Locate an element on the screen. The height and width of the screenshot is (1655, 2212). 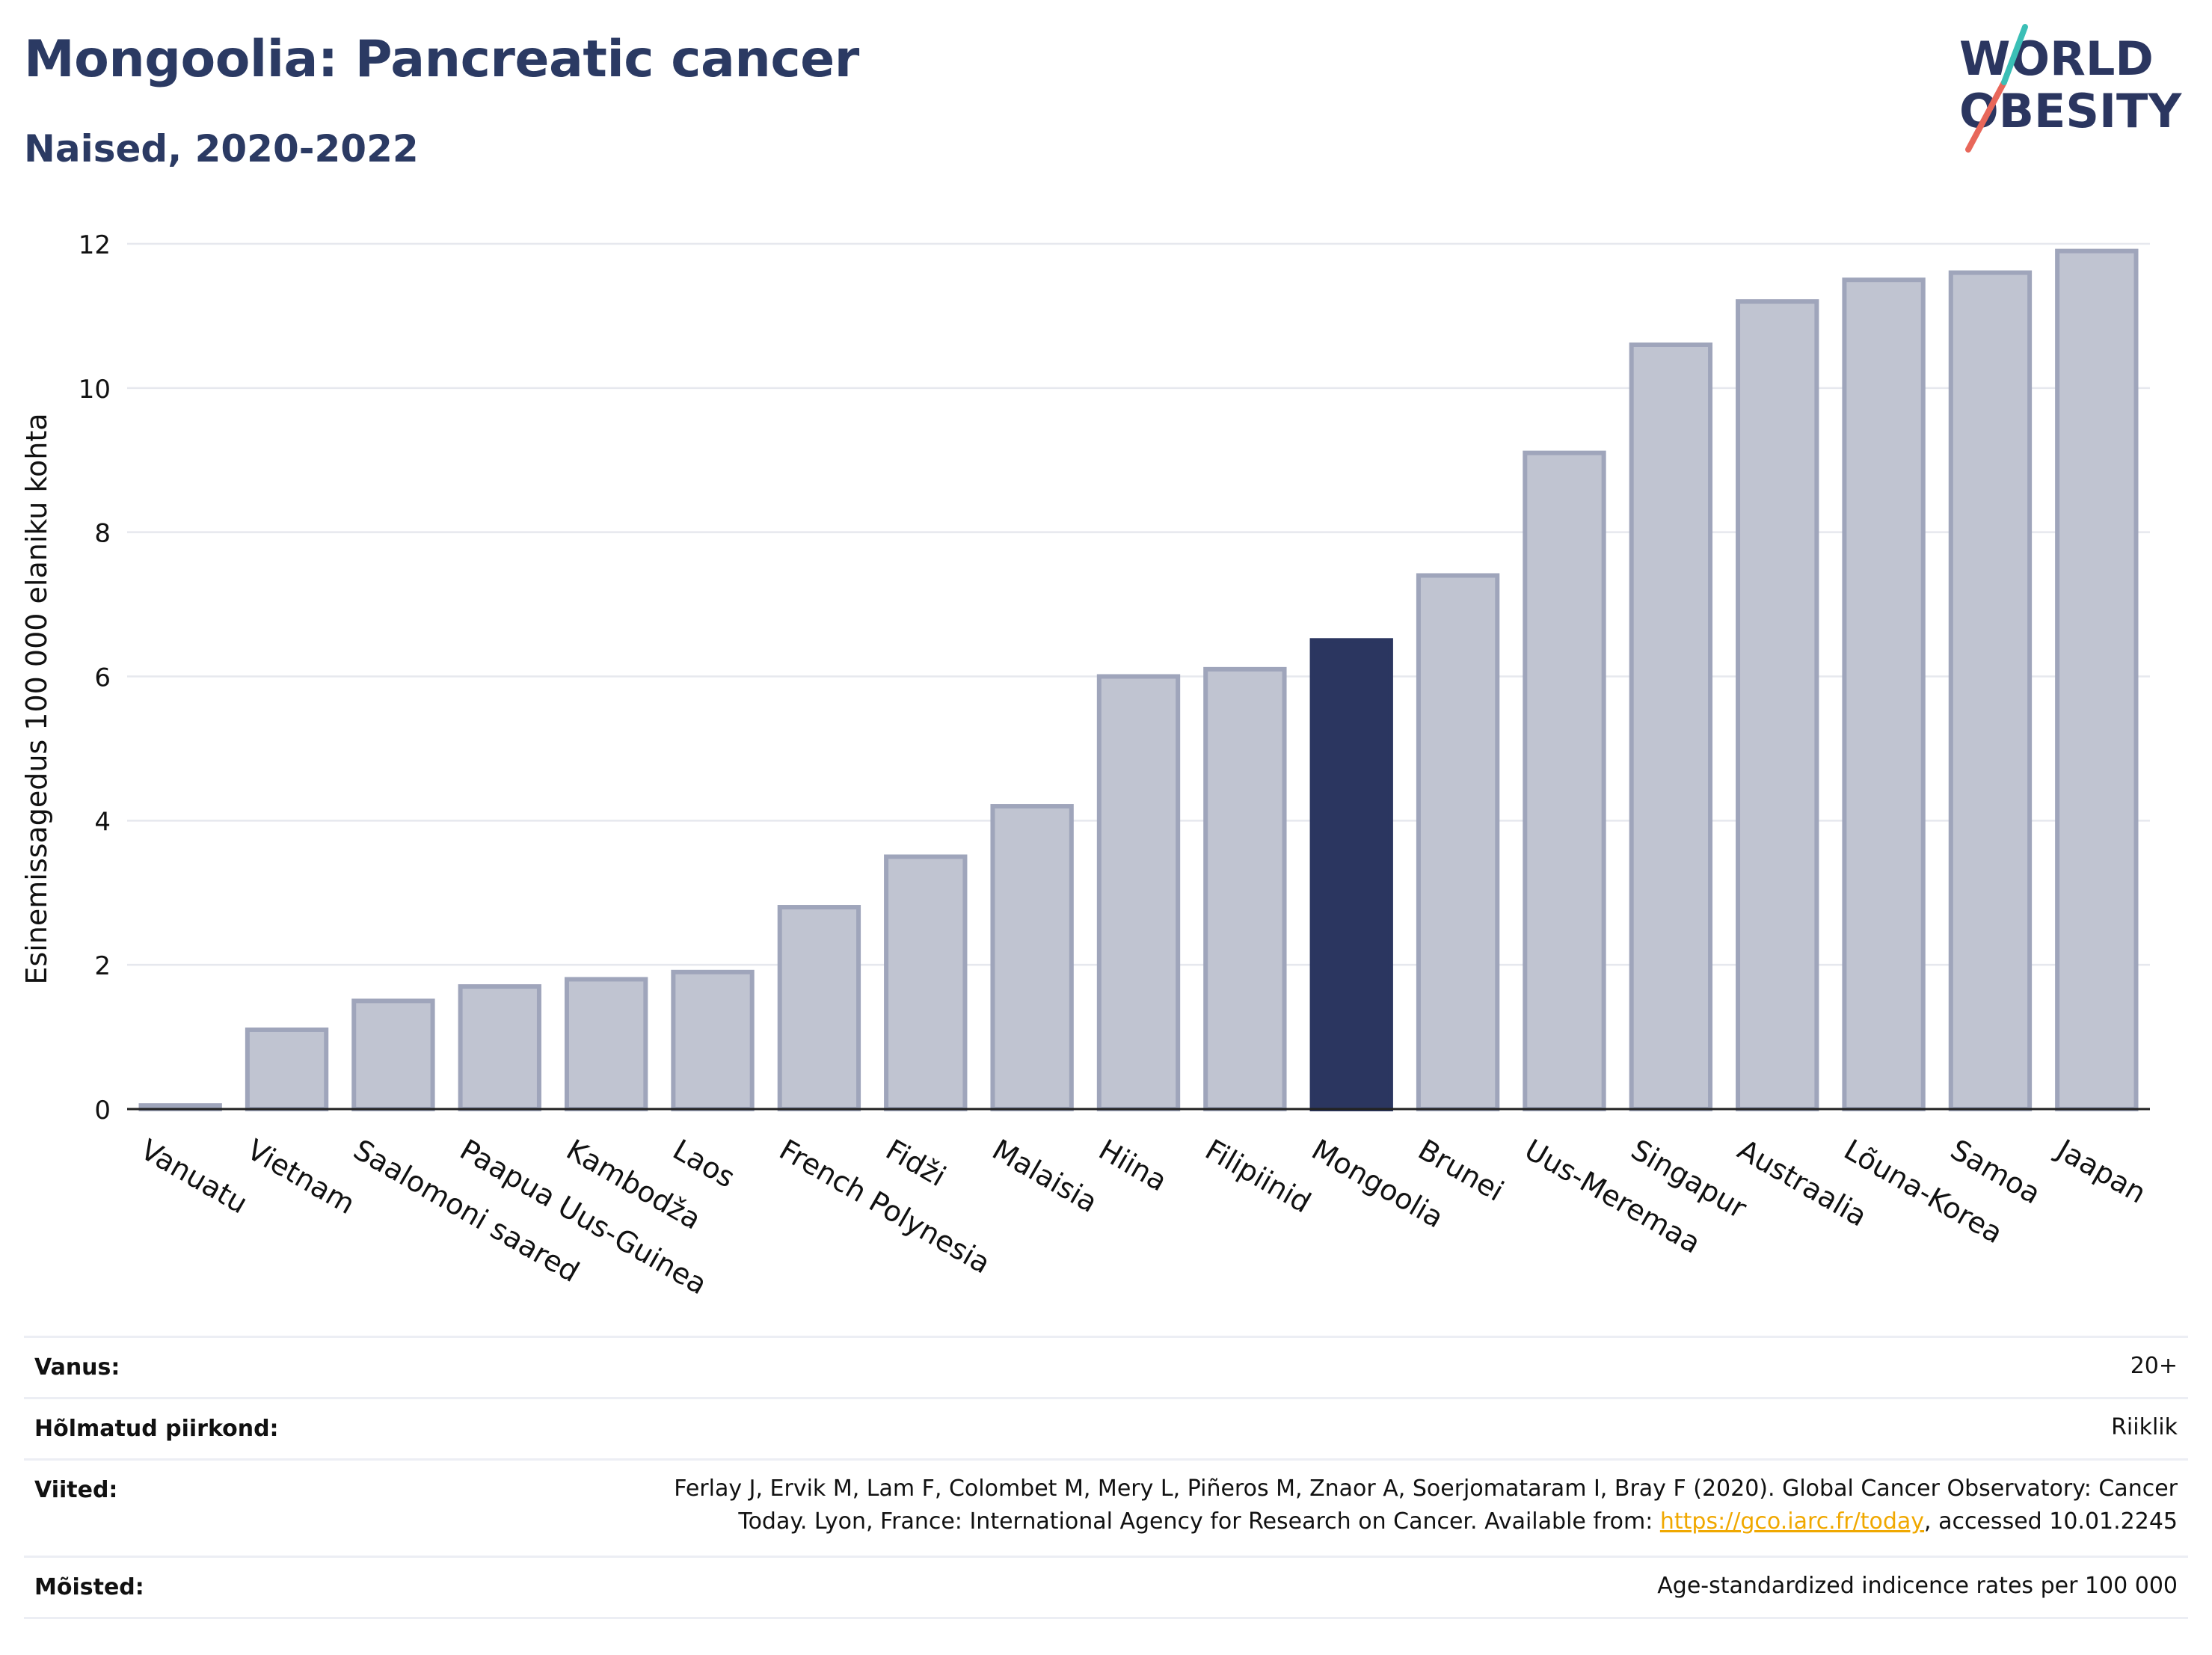
bar-laos is located at coordinates (713, 1040).